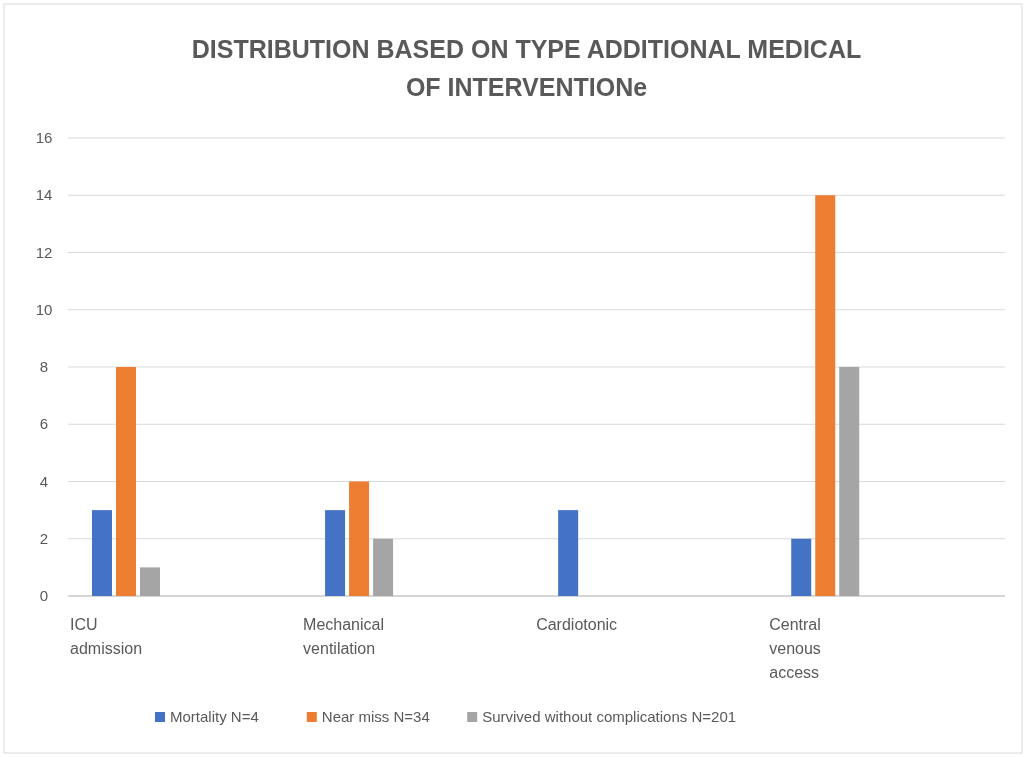 This screenshot has height=757, width=1026. I want to click on legend-label: Mortality N=4, so click(214, 716).